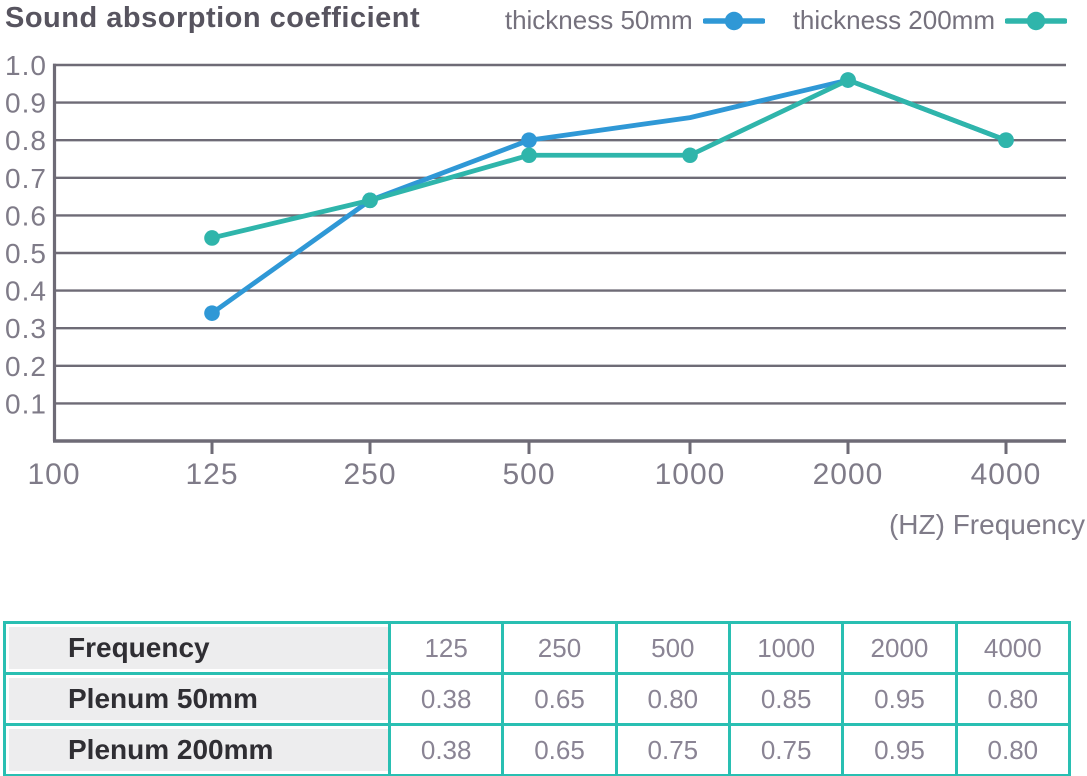 This screenshot has height=776, width=1087. What do you see at coordinates (26, 366) in the screenshot?
I see `y-tick-label: 0.2` at bounding box center [26, 366].